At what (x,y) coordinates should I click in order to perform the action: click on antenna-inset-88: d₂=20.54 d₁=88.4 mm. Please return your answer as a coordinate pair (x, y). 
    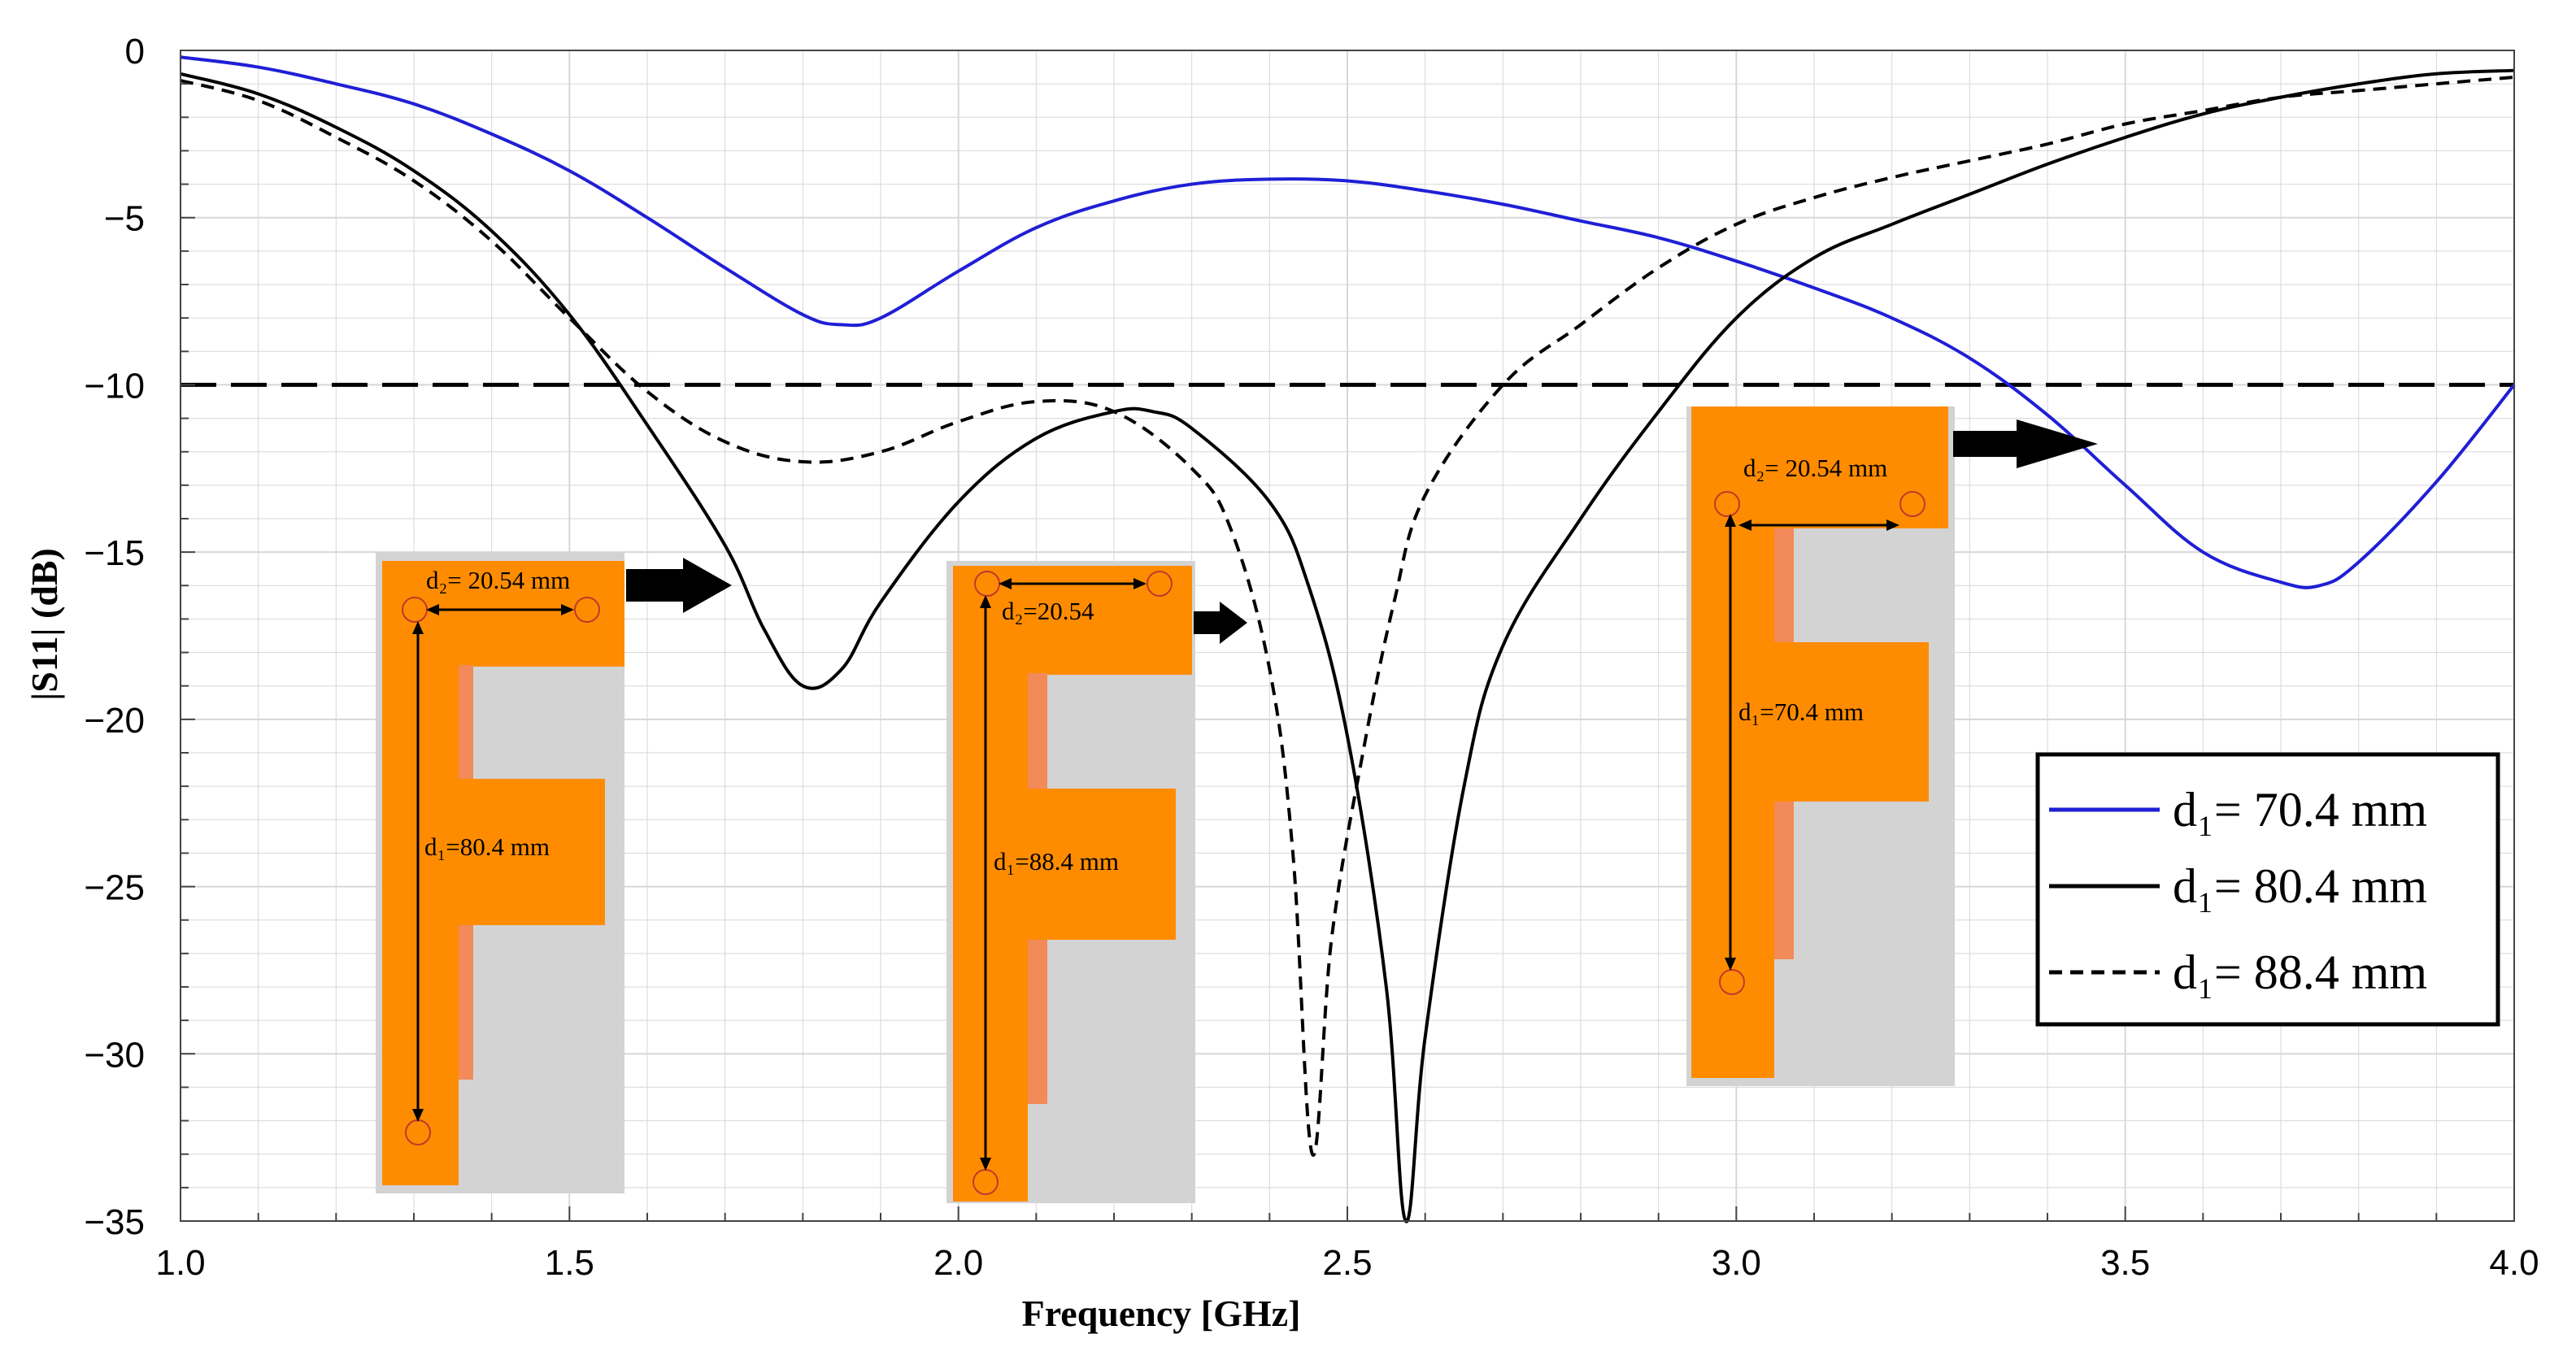
    Looking at the image, I should click on (1070, 882).